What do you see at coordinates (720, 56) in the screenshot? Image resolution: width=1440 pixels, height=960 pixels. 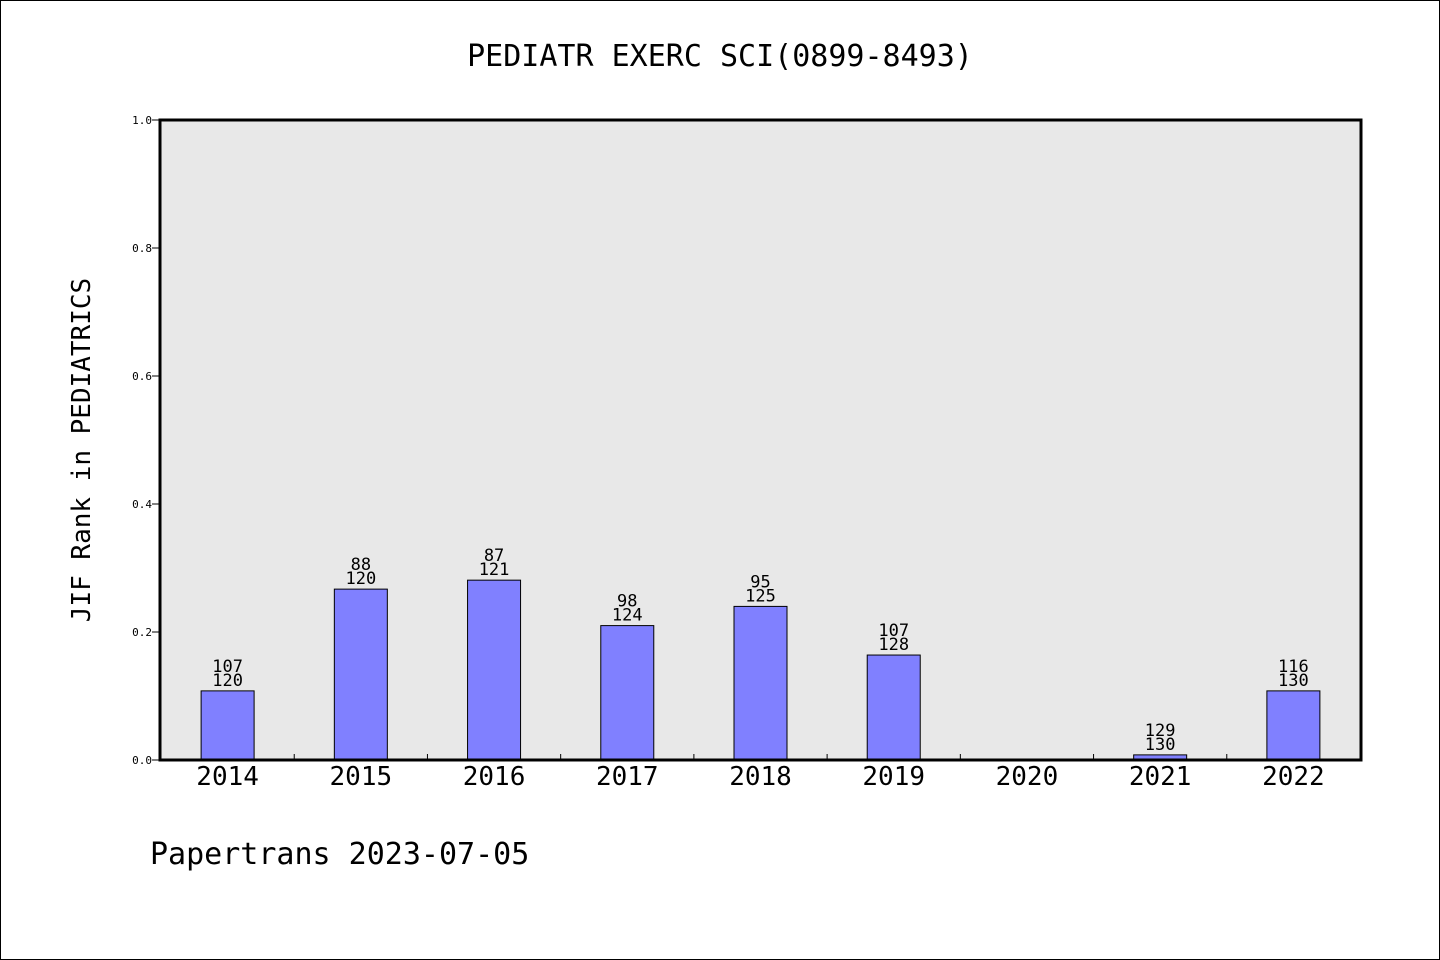 I see `chart-title: PEDIATR EXERC SCI(0899-8493)` at bounding box center [720, 56].